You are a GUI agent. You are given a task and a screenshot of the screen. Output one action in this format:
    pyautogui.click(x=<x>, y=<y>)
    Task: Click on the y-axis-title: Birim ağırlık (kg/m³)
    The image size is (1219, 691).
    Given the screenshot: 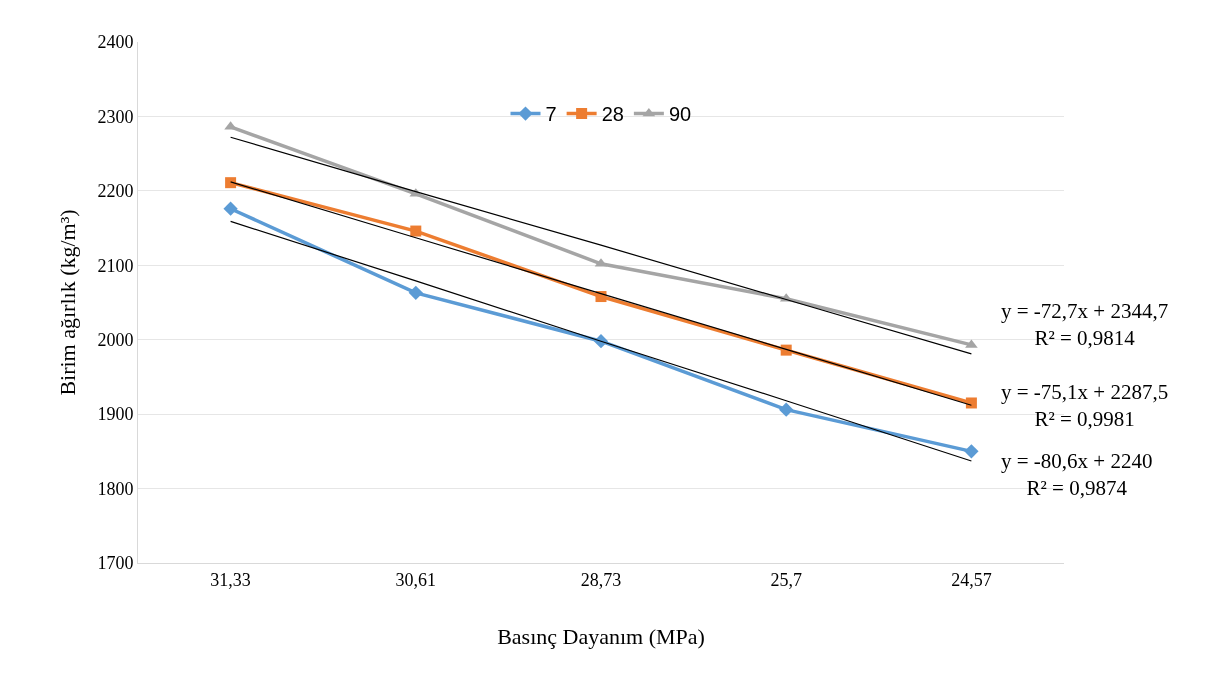 What is the action you would take?
    pyautogui.click(x=68, y=302)
    